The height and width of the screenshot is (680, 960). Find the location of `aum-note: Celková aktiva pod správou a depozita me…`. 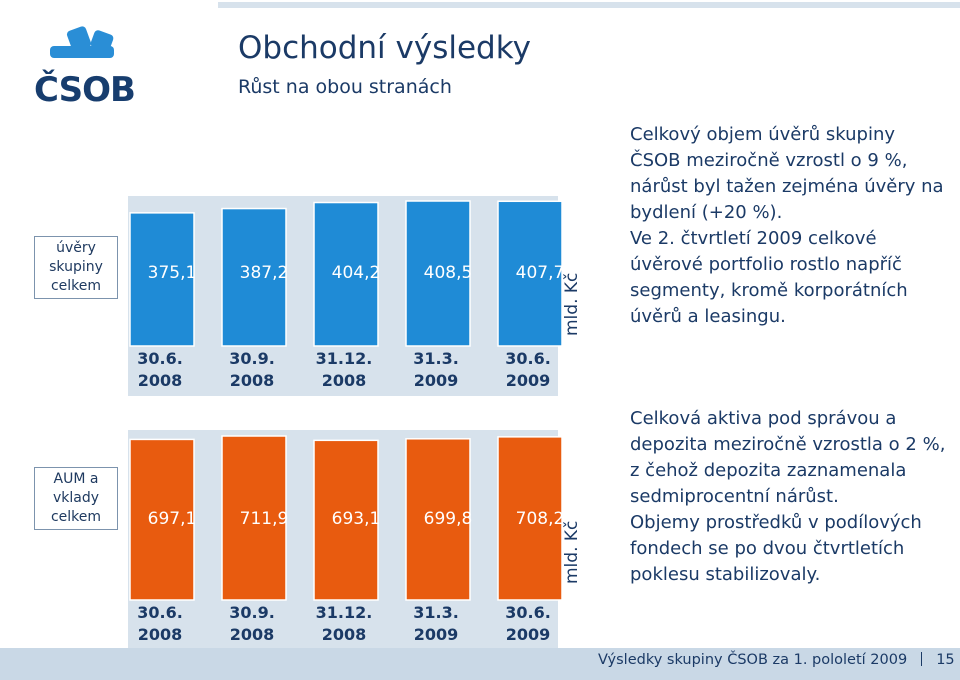

aum-note: Celková aktiva pod správou a depozita me… is located at coordinates (790, 497).